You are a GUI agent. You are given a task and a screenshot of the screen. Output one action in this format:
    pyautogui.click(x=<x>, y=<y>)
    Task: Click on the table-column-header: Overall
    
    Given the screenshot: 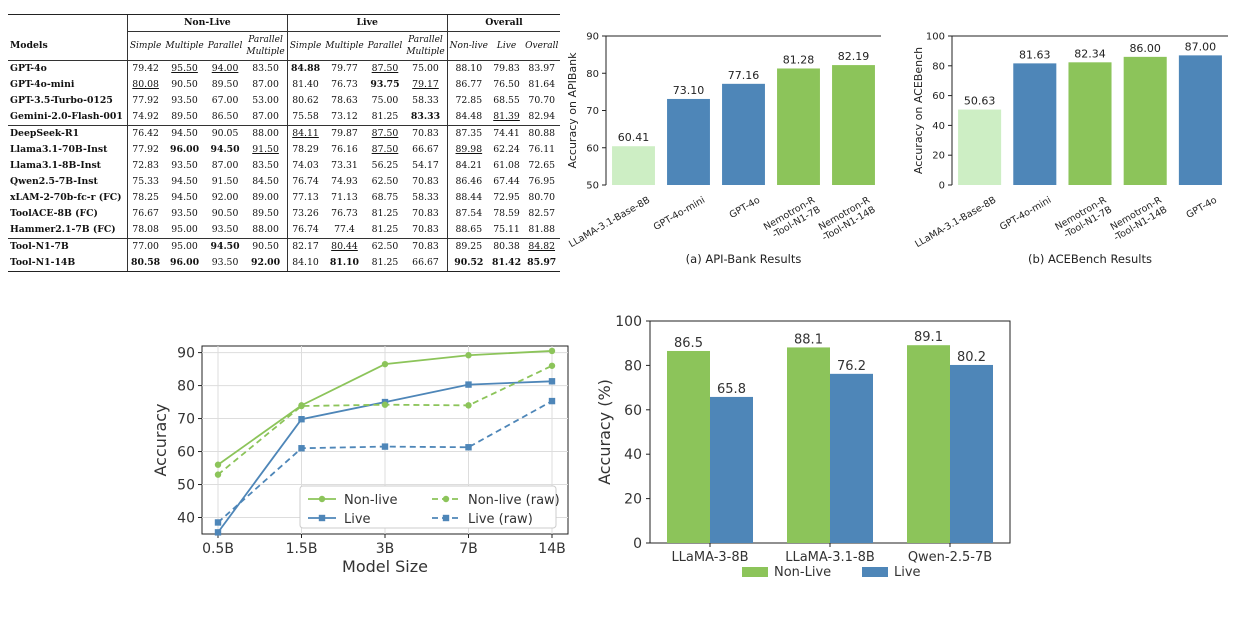 What is the action you would take?
    pyautogui.click(x=542, y=46)
    